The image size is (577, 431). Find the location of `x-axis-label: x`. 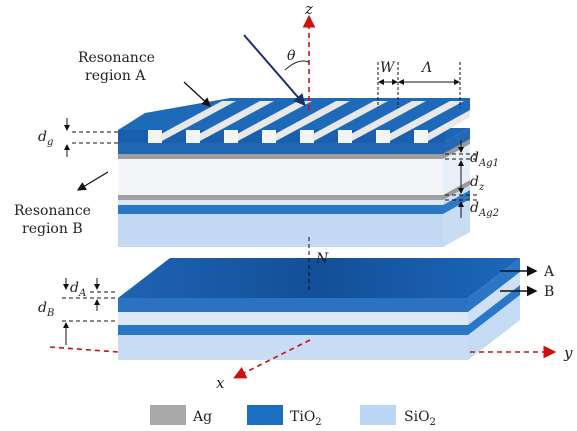

x-axis-label: x is located at coordinates (220, 383).